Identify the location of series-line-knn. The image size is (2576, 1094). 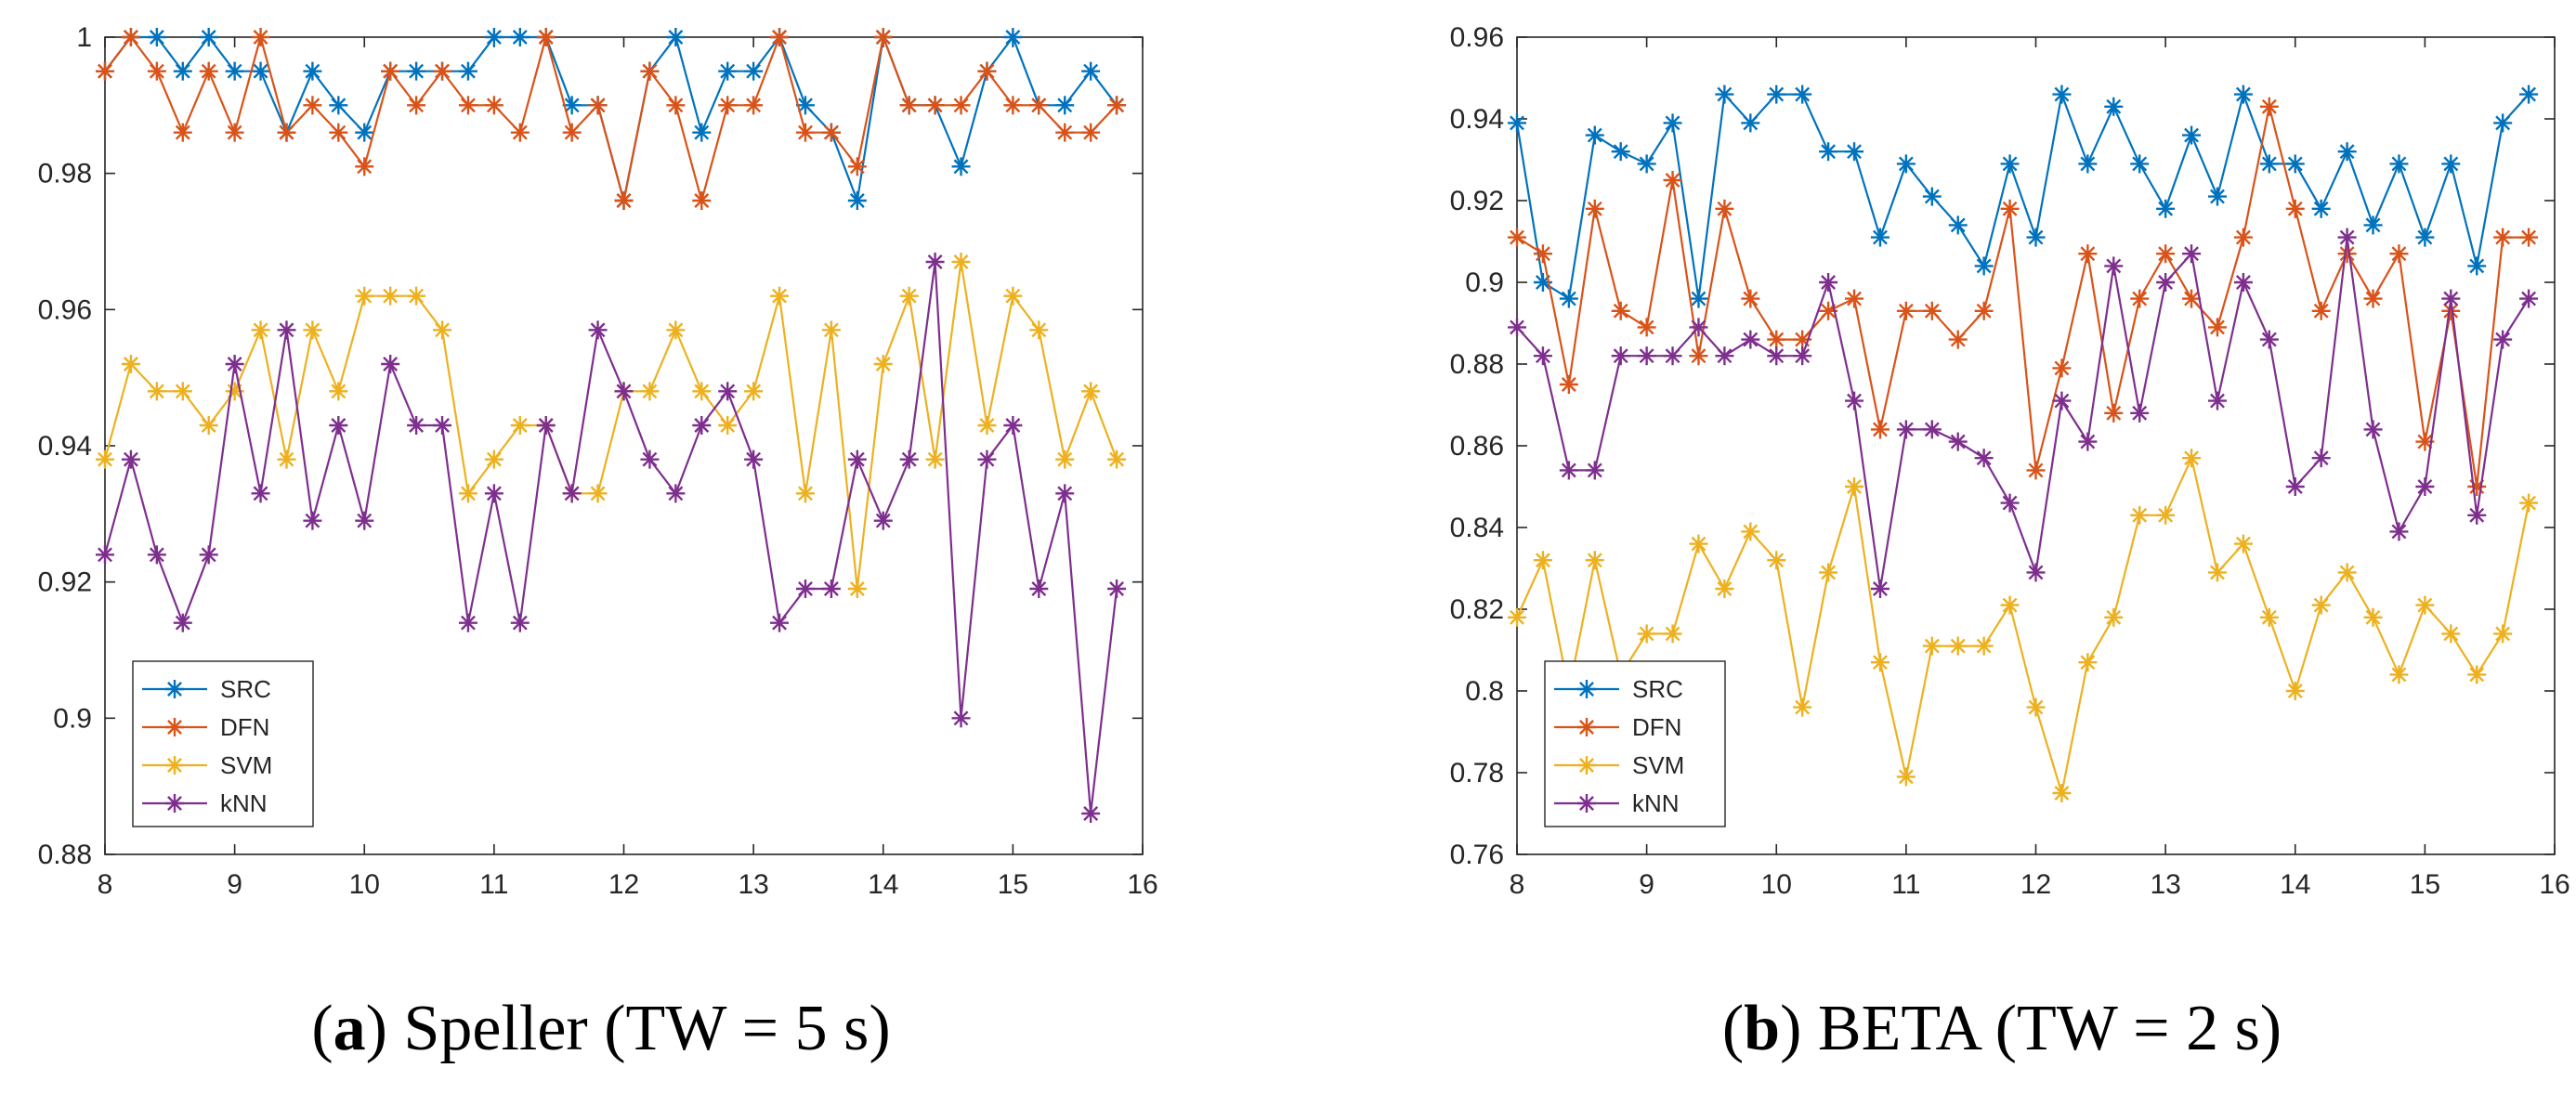
(2023, 413).